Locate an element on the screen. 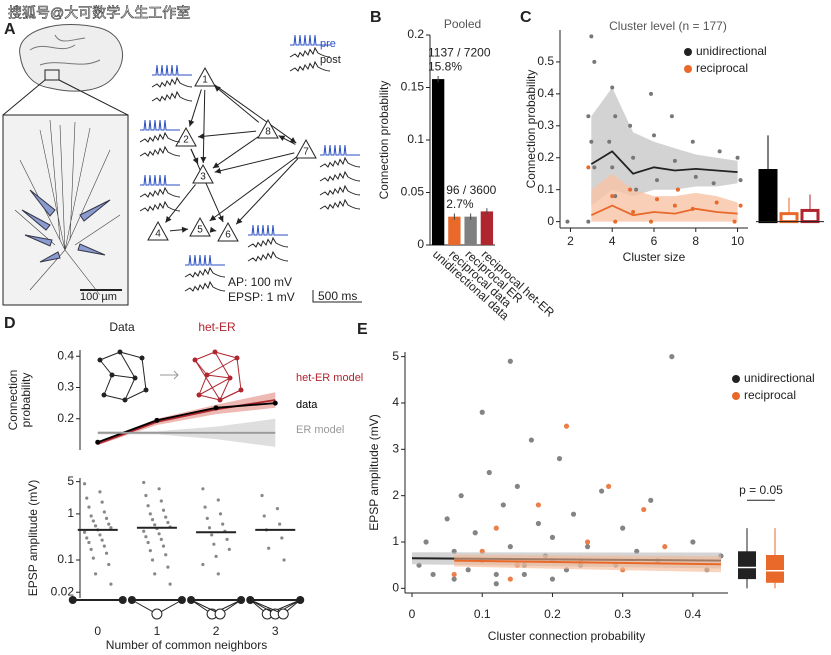 The image size is (831, 655). node-label: 3 is located at coordinates (203, 177).